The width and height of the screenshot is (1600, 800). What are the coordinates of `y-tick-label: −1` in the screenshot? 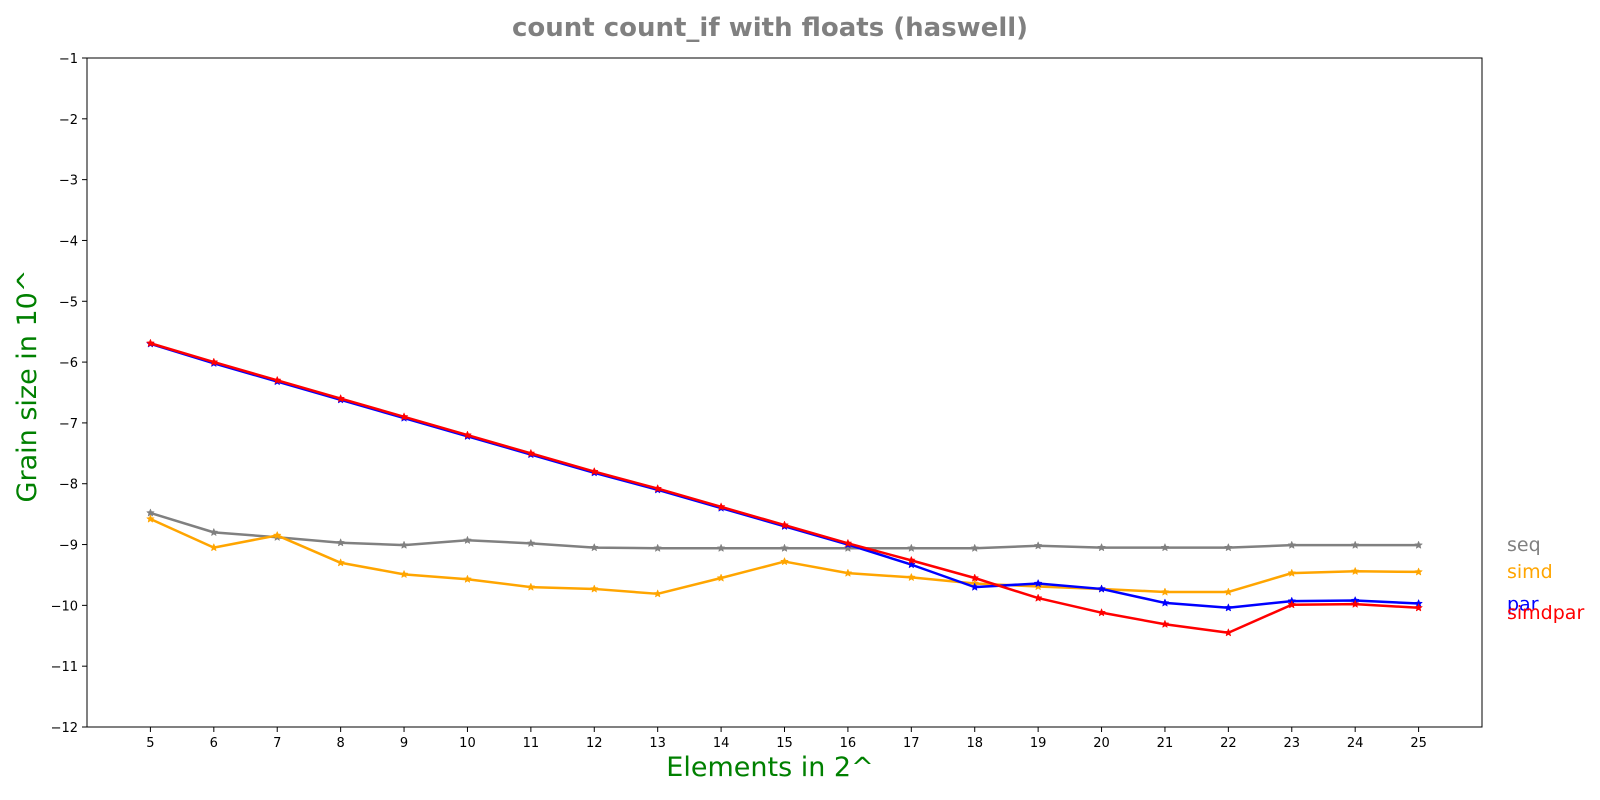 It's located at (68, 59).